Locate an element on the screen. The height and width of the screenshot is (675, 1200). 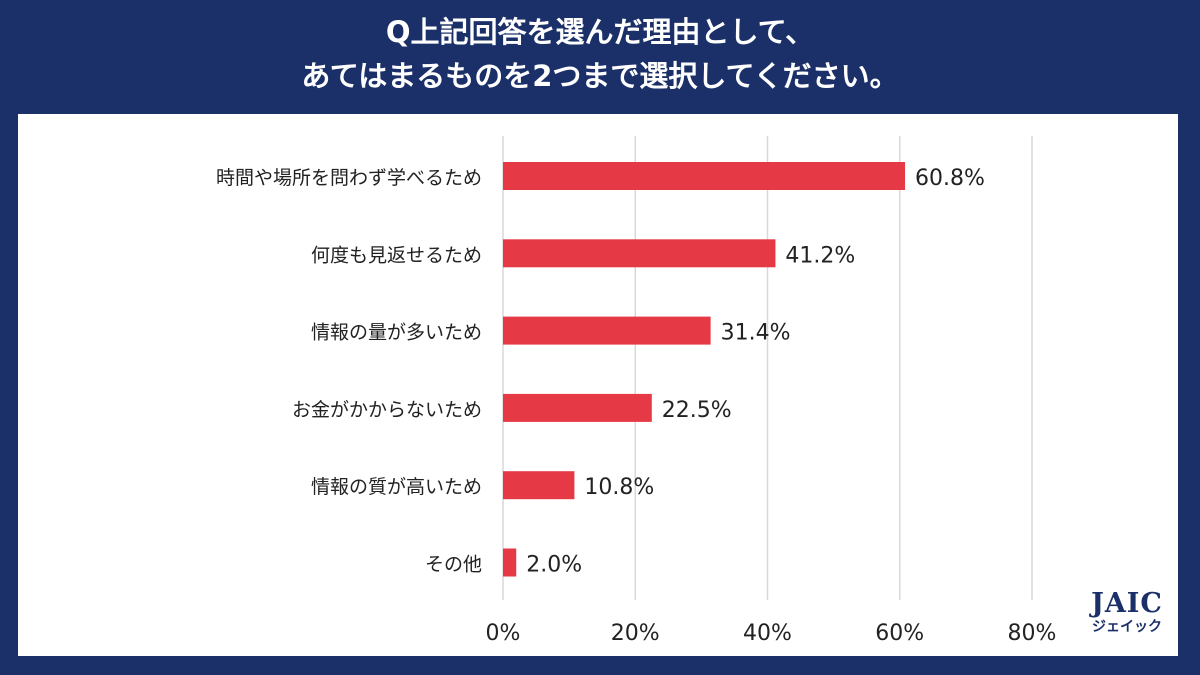
x-tick-label: 80% is located at coordinates (1032, 633).